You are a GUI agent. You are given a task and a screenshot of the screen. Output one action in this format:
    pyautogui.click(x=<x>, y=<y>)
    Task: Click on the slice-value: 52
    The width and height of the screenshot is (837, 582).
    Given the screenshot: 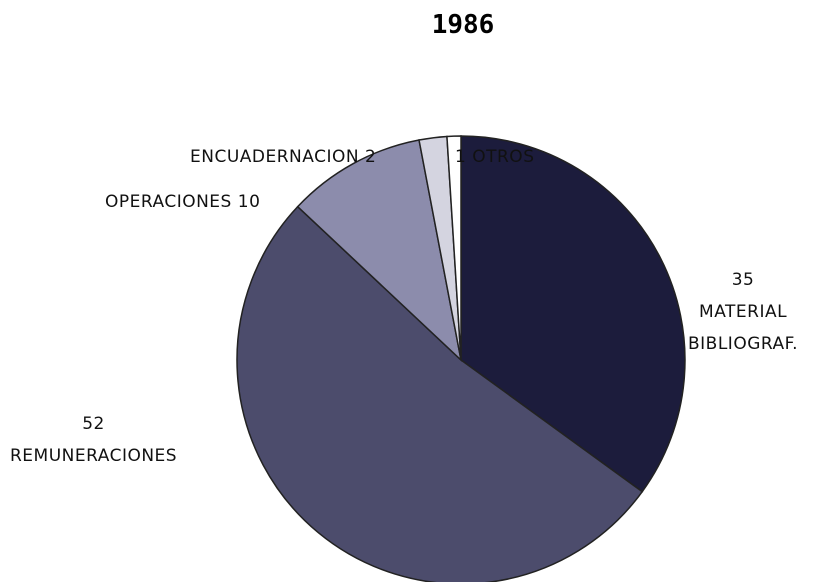 What is the action you would take?
    pyautogui.click(x=93, y=424)
    